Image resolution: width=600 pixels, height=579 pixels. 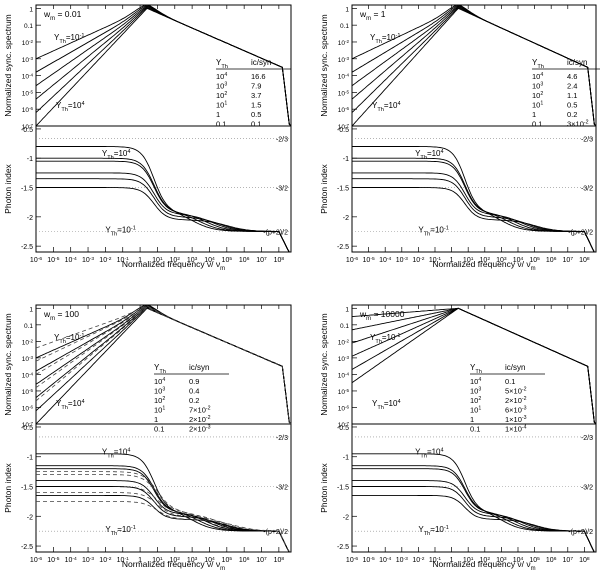 I want to click on x-tick-label: 10⁵, so click(x=534, y=560).